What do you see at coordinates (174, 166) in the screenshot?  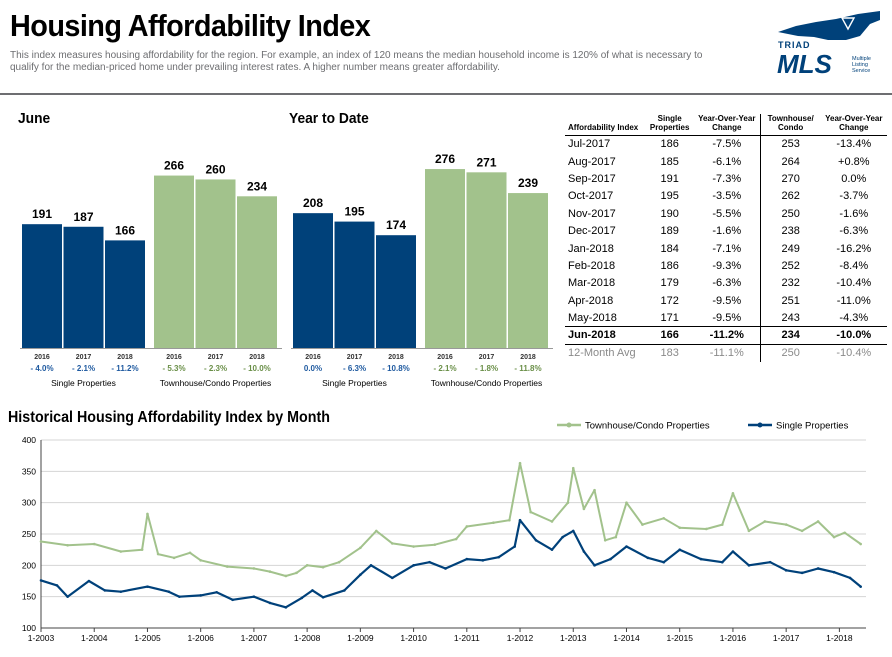 I see `bar-value-label: 266` at bounding box center [174, 166].